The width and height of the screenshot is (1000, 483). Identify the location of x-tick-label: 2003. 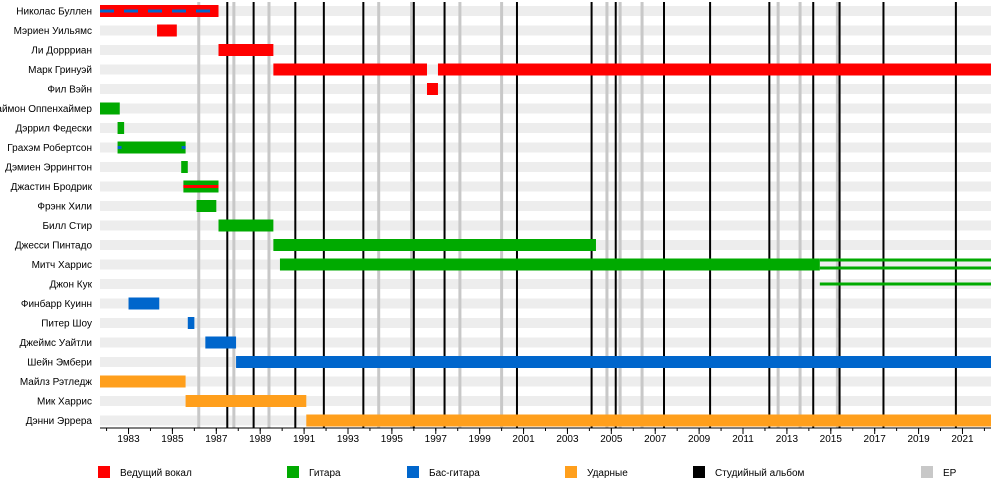
(567, 439).